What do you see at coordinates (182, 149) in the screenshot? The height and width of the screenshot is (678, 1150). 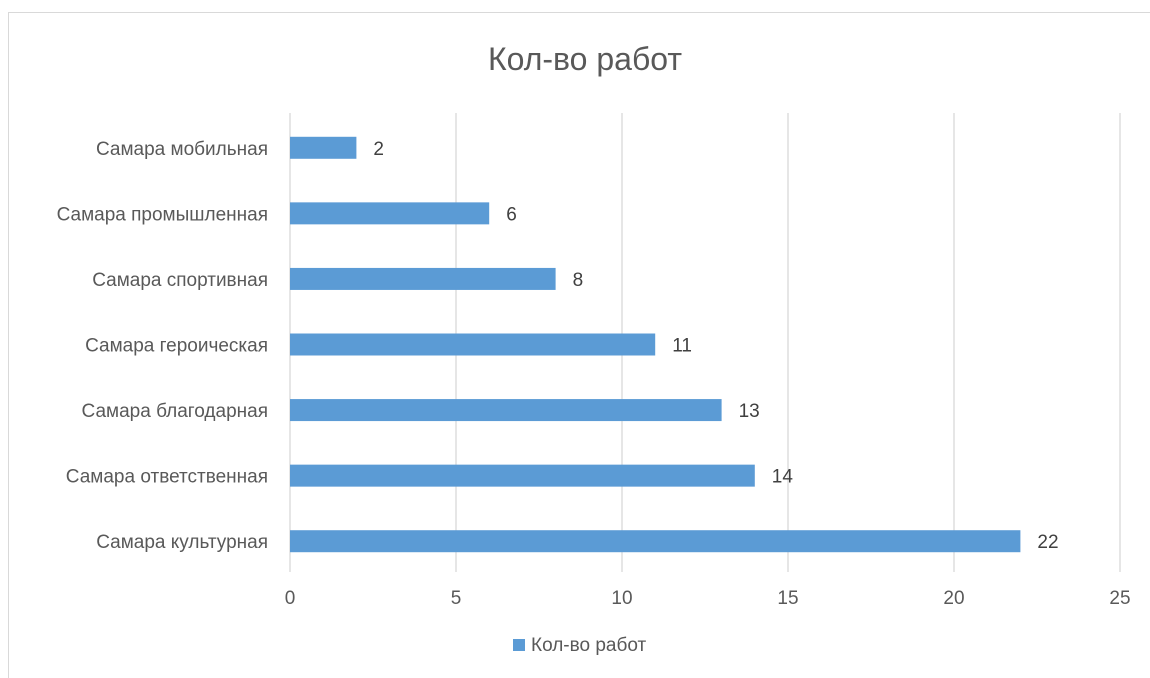 I see `category-label: Самара мобильная` at bounding box center [182, 149].